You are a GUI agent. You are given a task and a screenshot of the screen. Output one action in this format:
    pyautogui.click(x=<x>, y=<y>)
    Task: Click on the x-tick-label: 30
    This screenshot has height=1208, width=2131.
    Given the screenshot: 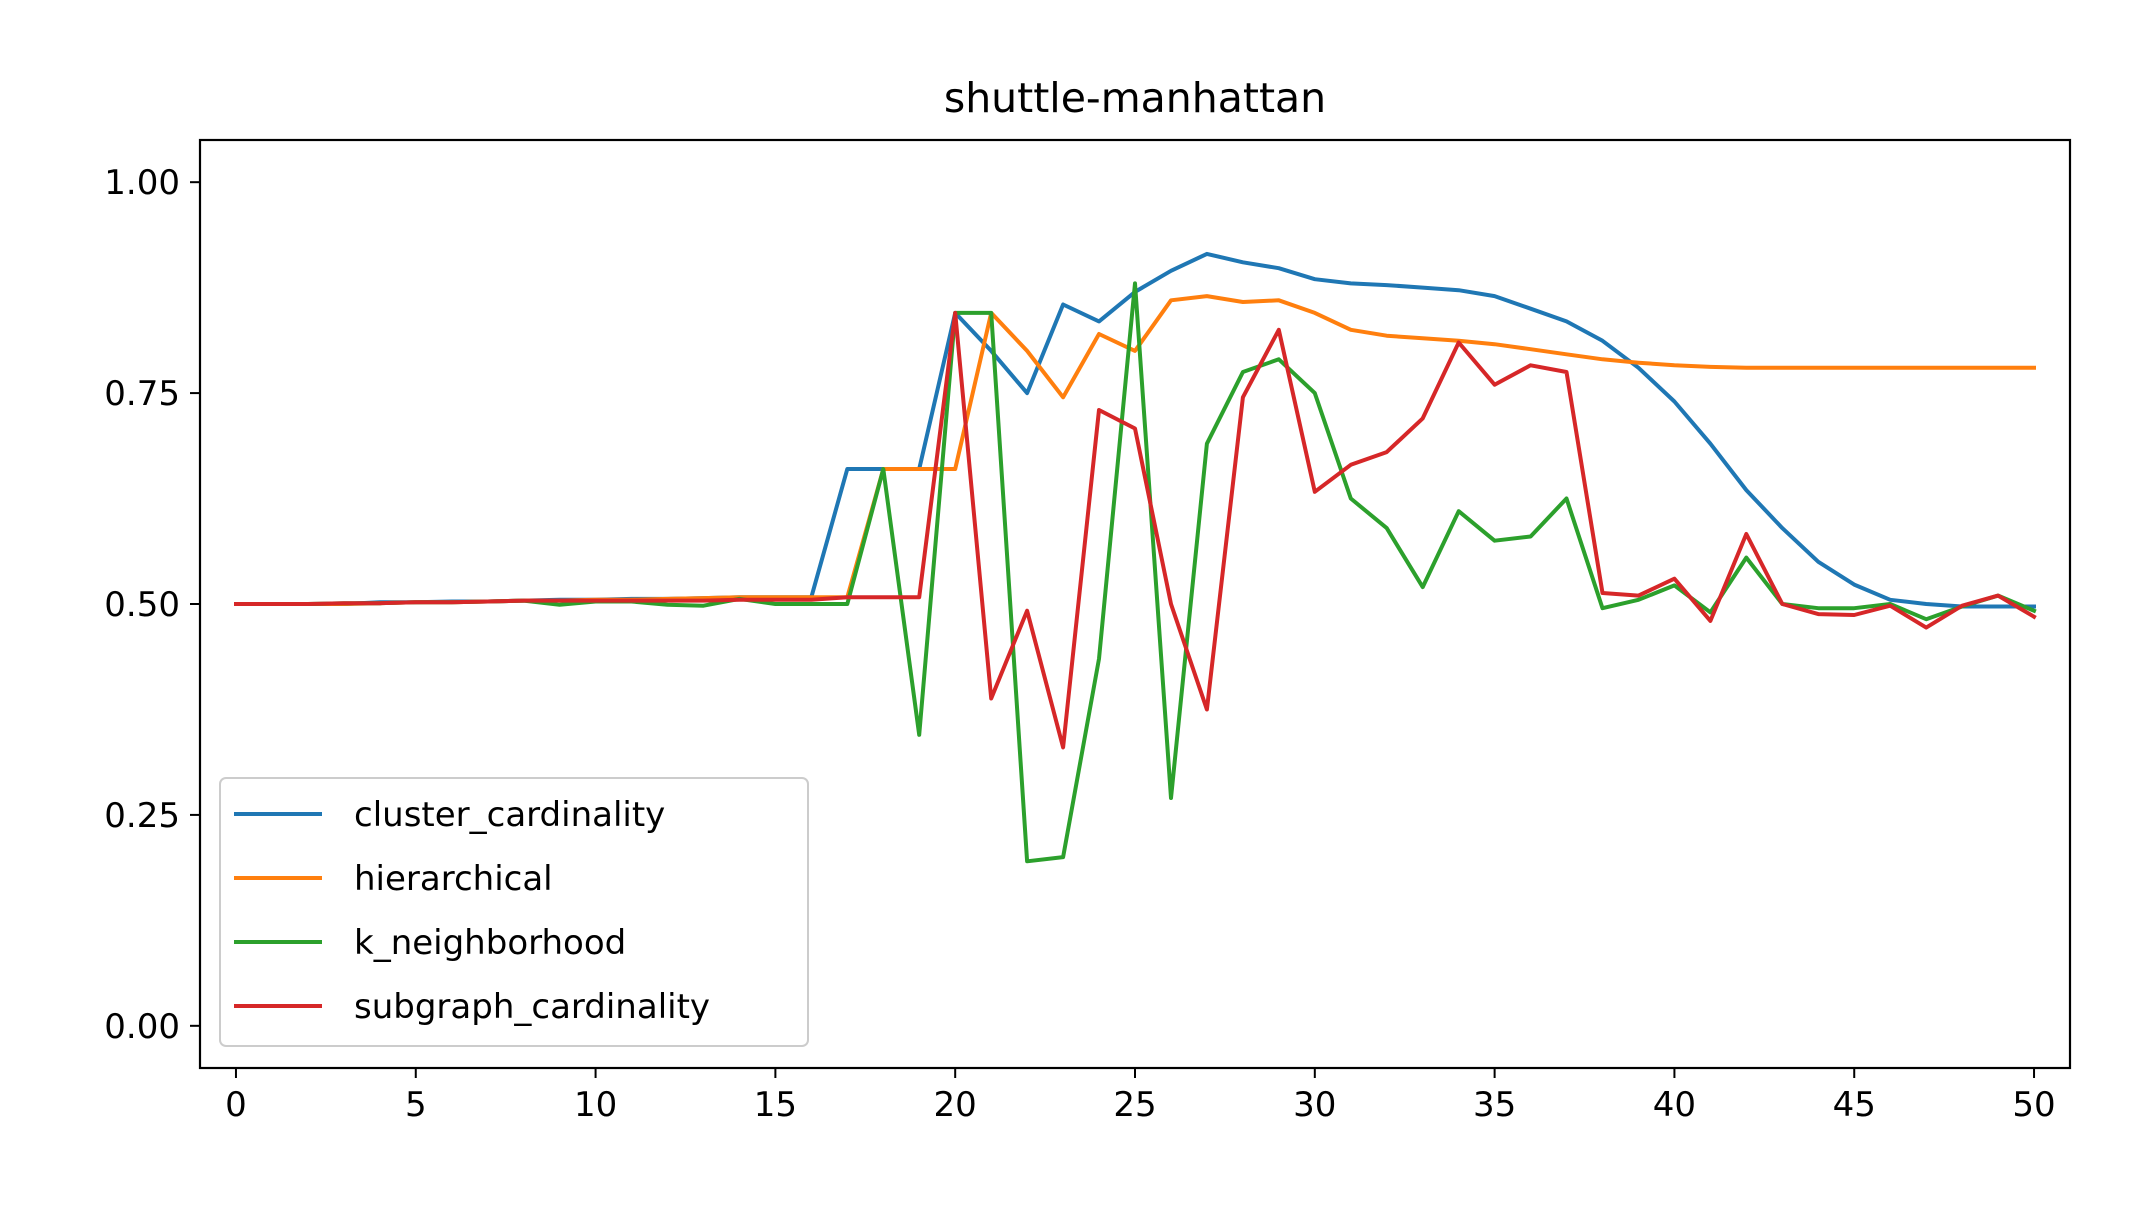 What is the action you would take?
    pyautogui.click(x=1314, y=1105)
    